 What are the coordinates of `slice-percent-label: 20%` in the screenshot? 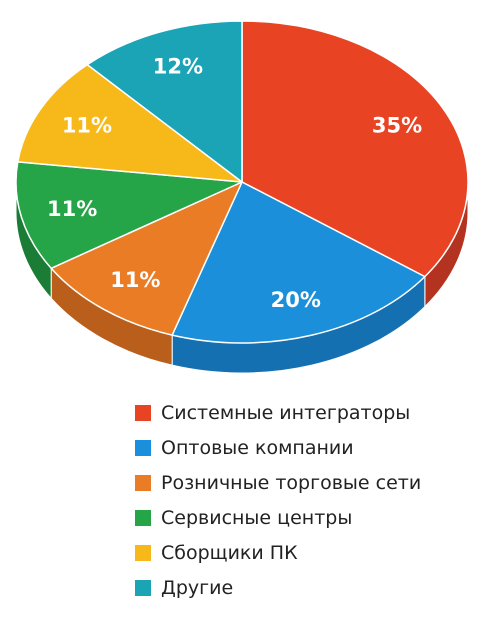 It's located at (296, 300).